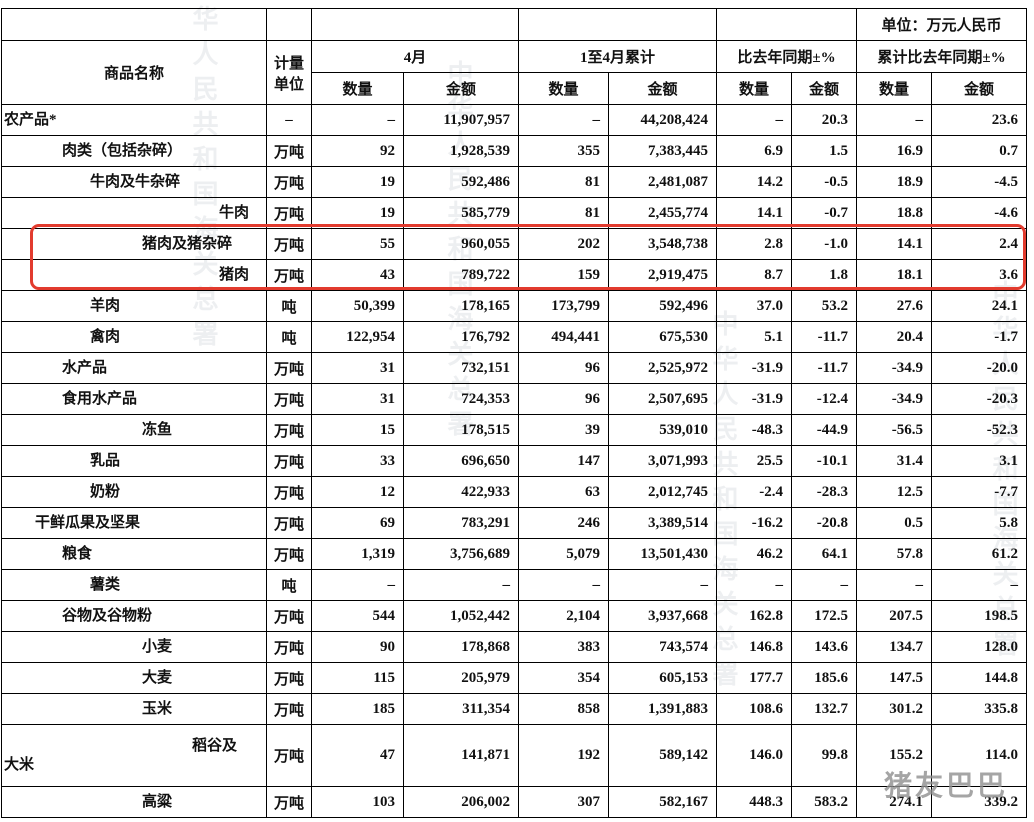 This screenshot has height=822, width=1034. Describe the element at coordinates (941, 24) in the screenshot. I see `unit-note: 单位：万元人民币` at that location.